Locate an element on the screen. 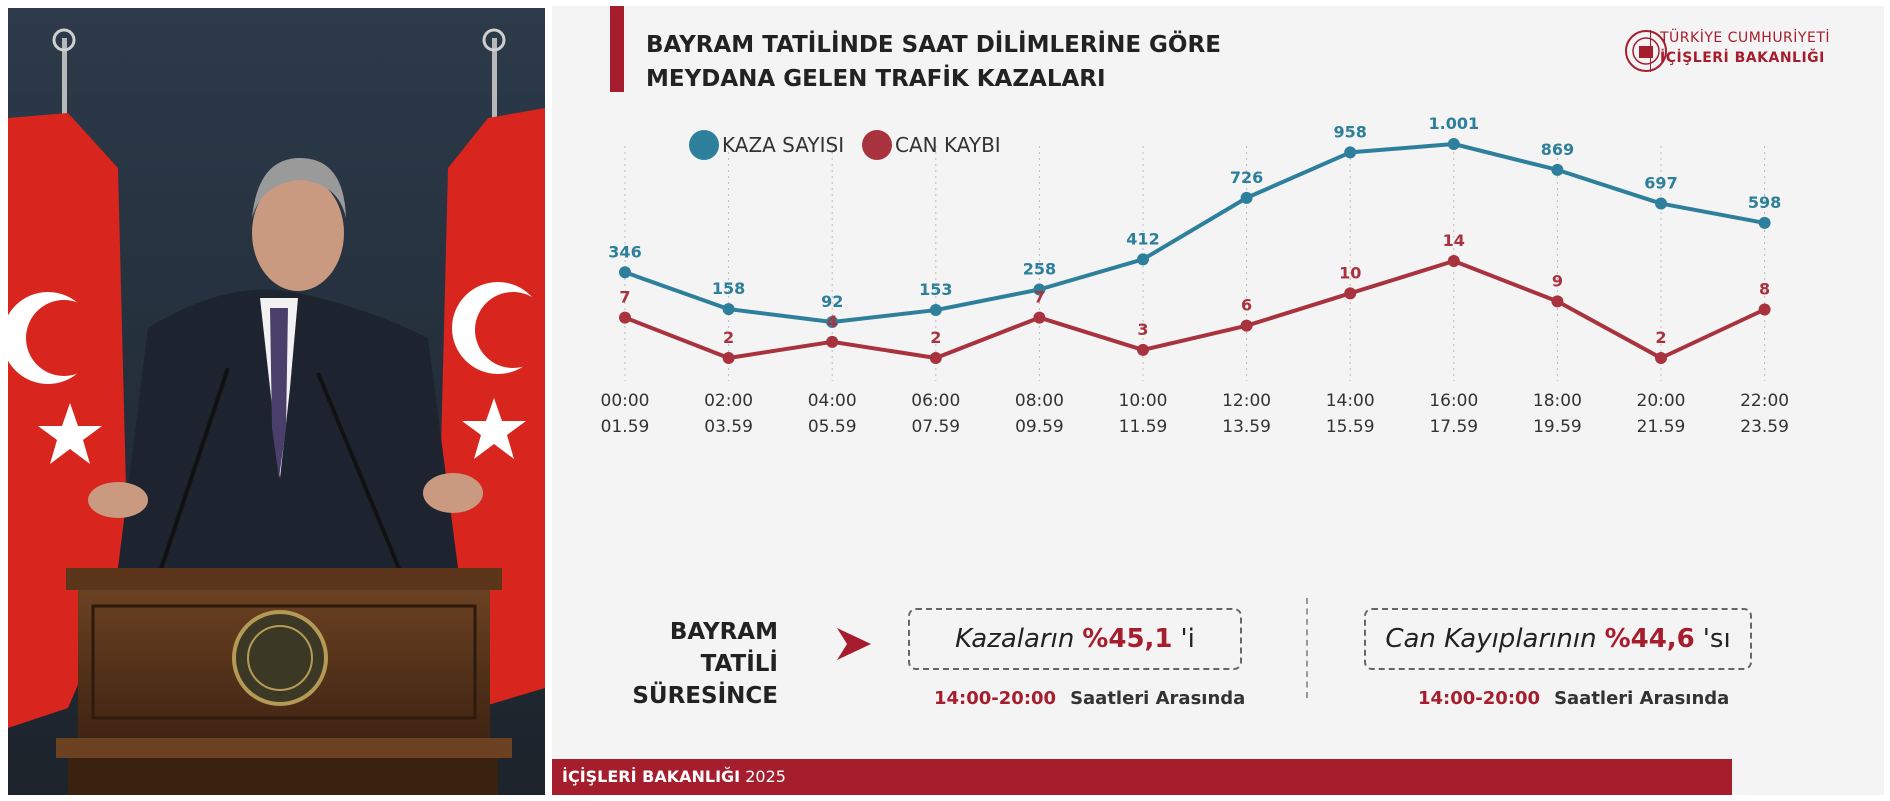  callout-fatalities: Can Kayıplarının %44,6 'sı is located at coordinates (1558, 639).